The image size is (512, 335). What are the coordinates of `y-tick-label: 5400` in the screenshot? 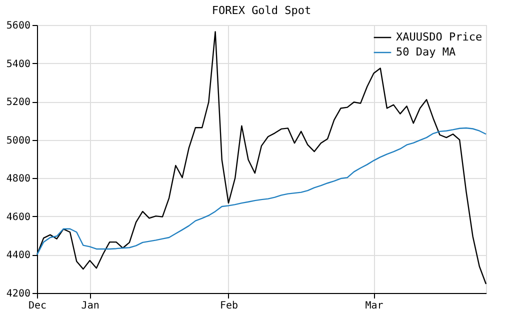 It's located at (18, 64).